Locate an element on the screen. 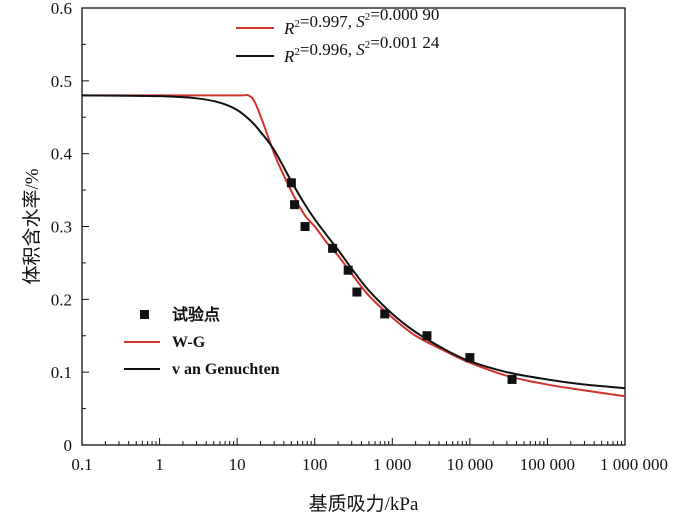  points-layer is located at coordinates (401, 281).